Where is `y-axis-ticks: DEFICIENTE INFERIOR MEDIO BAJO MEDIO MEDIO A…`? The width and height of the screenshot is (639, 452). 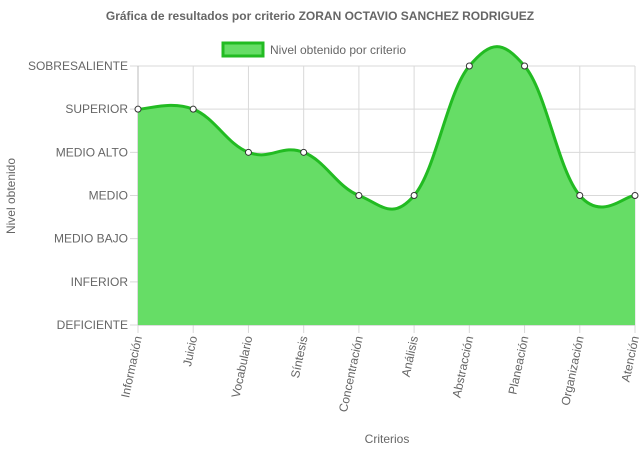 y-axis-ticks: DEFICIENTE INFERIOR MEDIO BAJO MEDIO MEDIO A… is located at coordinates (78, 195).